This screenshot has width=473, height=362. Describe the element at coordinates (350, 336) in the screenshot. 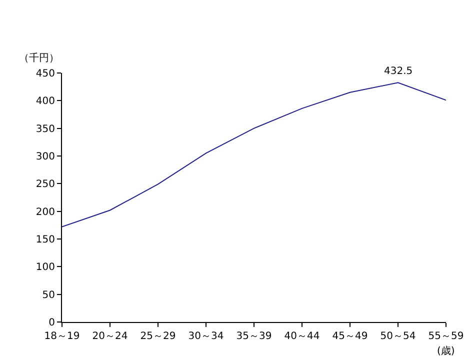

I see `x-tick-label: 45～49` at that location.